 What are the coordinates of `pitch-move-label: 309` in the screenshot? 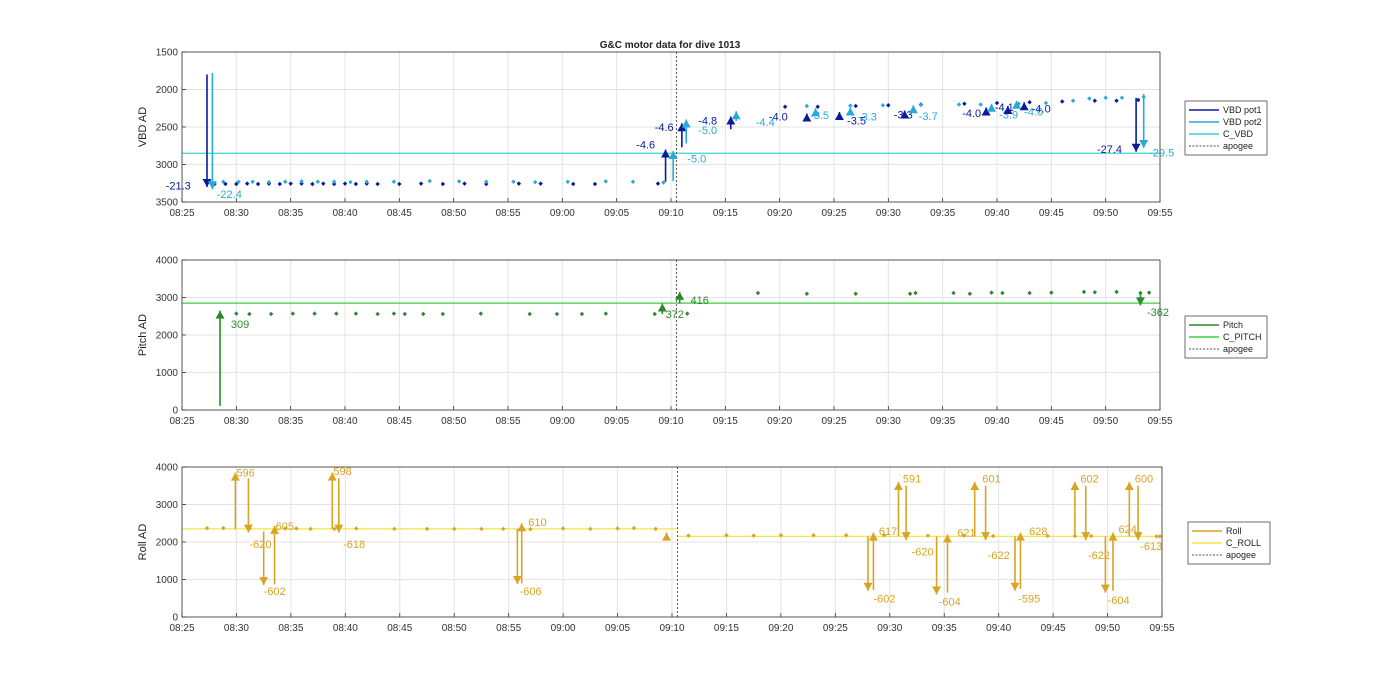 It's located at (240, 325).